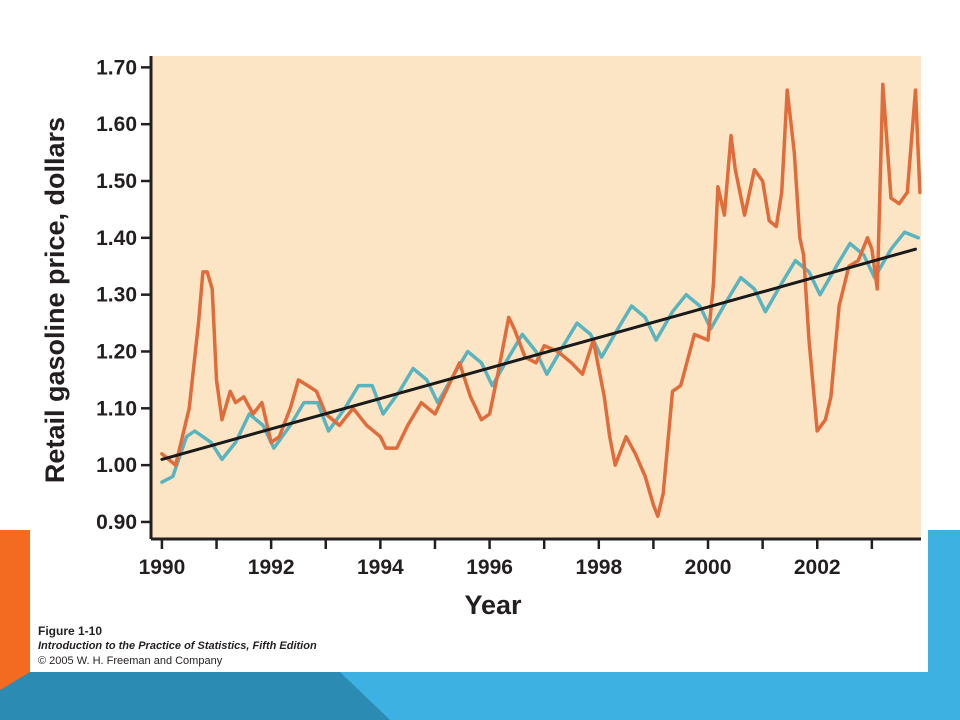 The image size is (960, 720). What do you see at coordinates (116, 238) in the screenshot?
I see `y-tick-label: 1.40` at bounding box center [116, 238].